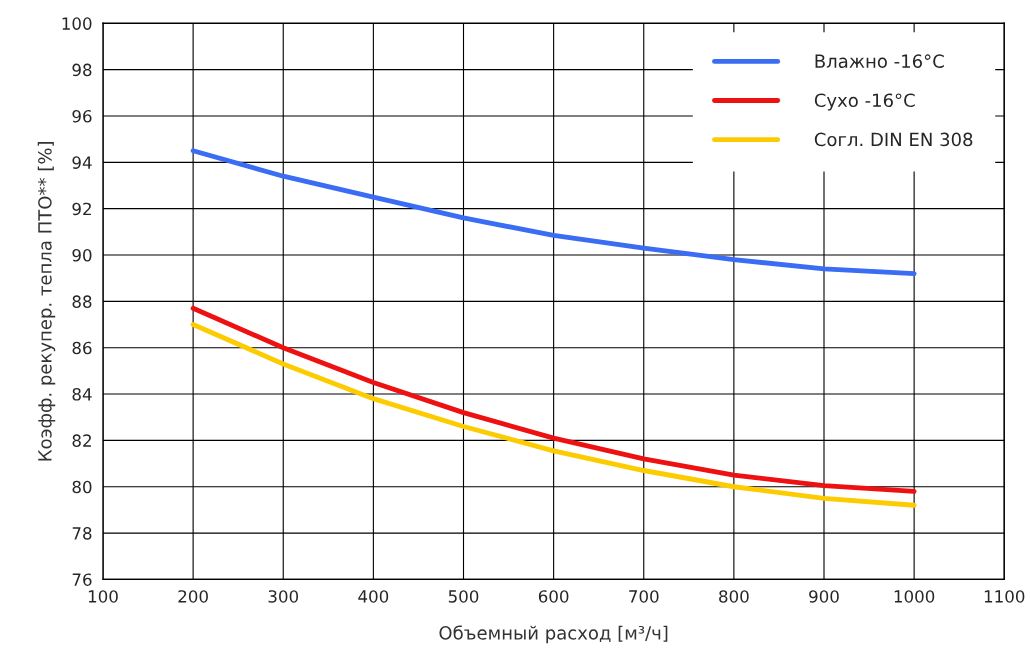 The width and height of the screenshot is (1030, 666). What do you see at coordinates (553, 634) in the screenshot?
I see `x-axis-title: Объемный расход [м³/ч]` at bounding box center [553, 634].